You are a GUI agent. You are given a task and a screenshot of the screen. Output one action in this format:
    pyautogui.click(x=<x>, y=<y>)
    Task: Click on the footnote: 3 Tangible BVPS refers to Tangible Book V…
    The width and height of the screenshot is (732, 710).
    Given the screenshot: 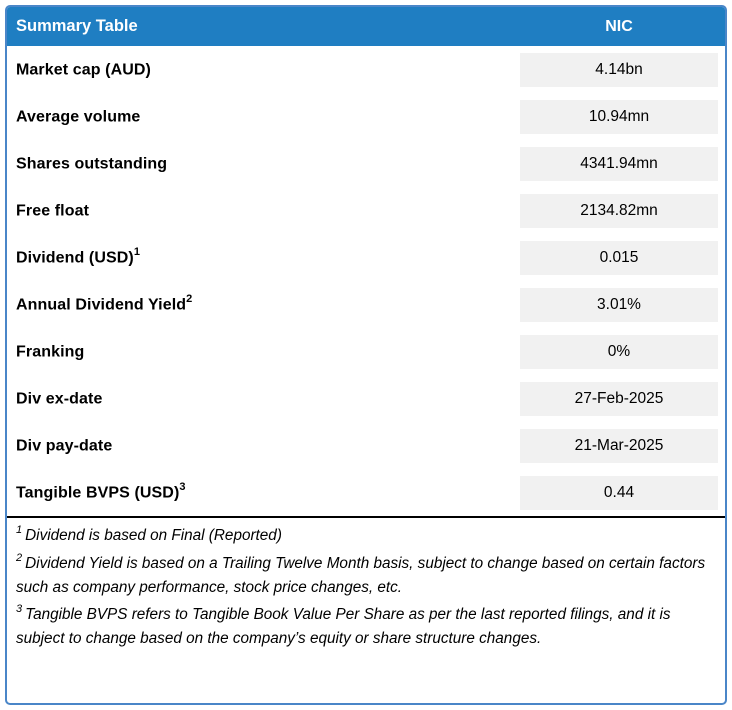 What is the action you would take?
    pyautogui.click(x=366, y=626)
    